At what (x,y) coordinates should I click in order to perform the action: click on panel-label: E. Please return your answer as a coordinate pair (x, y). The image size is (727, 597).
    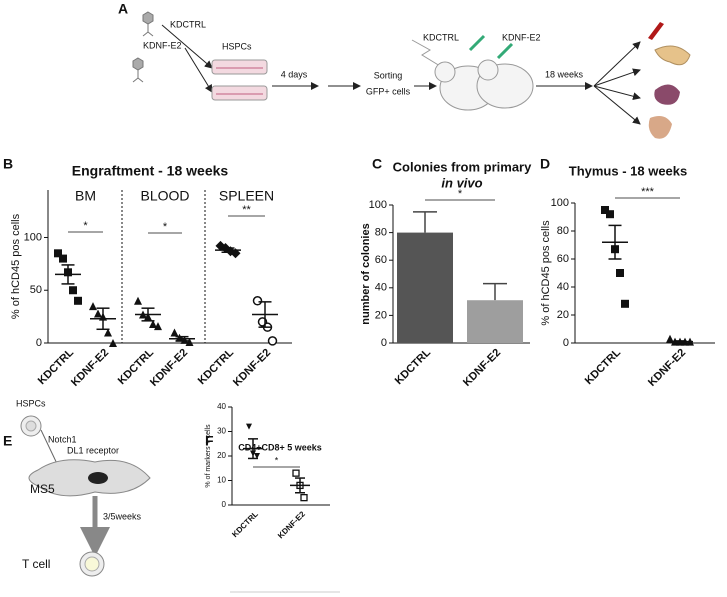
    Looking at the image, I should click on (7, 441).